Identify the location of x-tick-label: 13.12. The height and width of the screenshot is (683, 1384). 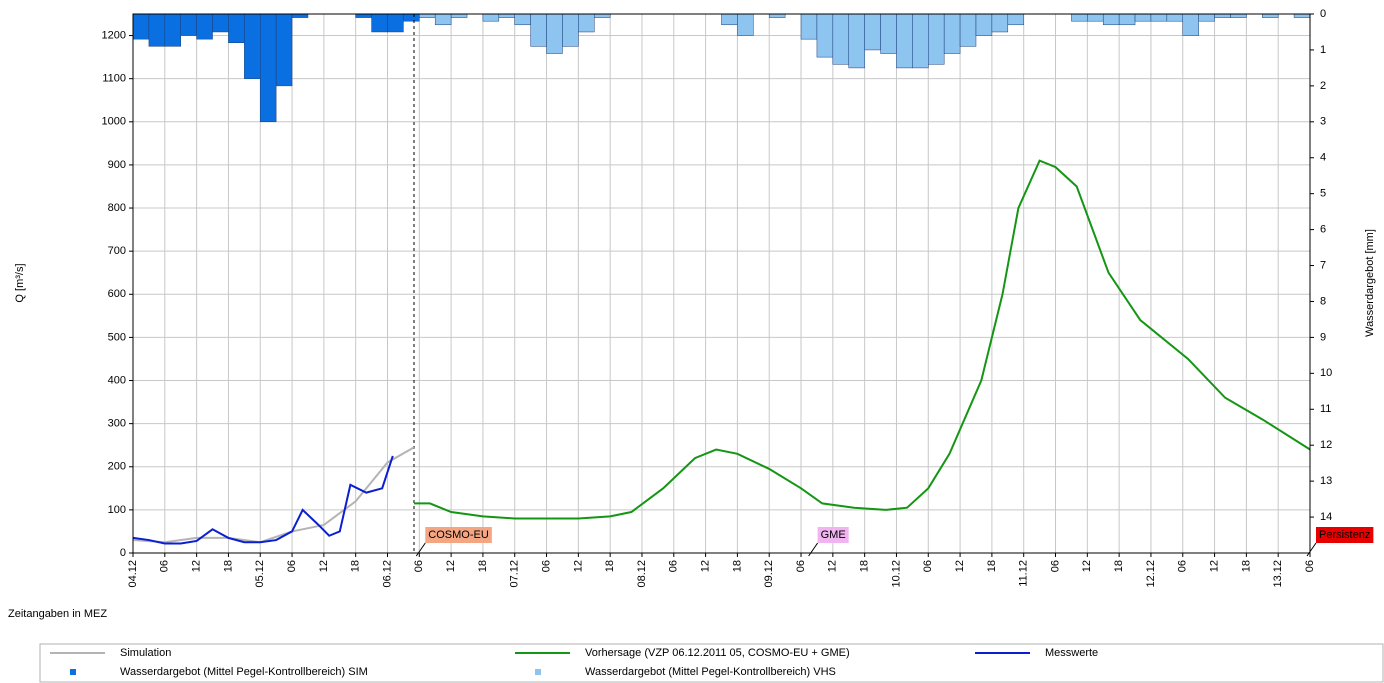
(1278, 574).